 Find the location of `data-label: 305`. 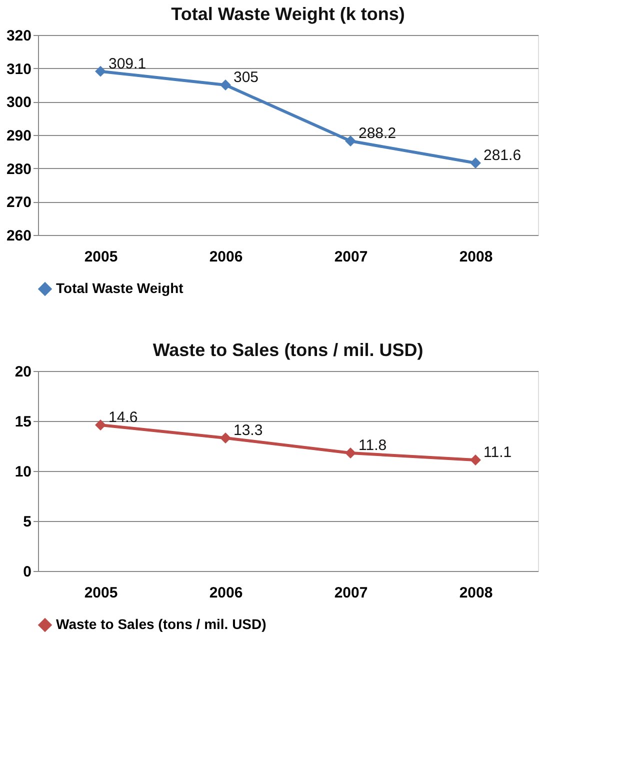

data-label: 305 is located at coordinates (246, 77).